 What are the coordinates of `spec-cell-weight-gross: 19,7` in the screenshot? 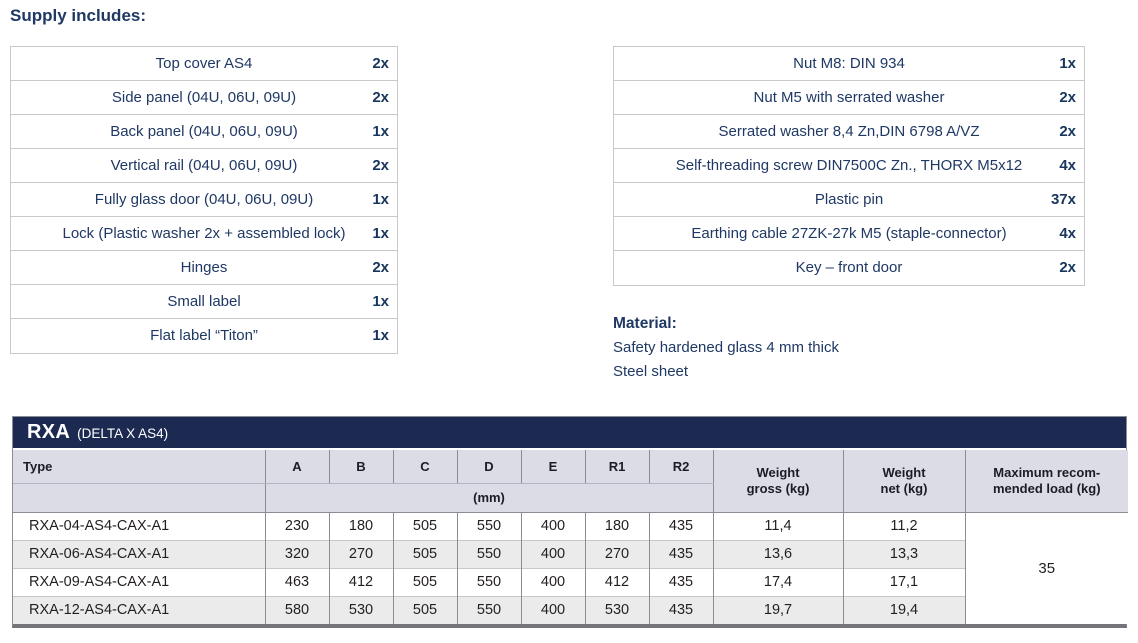 It's located at (777, 609).